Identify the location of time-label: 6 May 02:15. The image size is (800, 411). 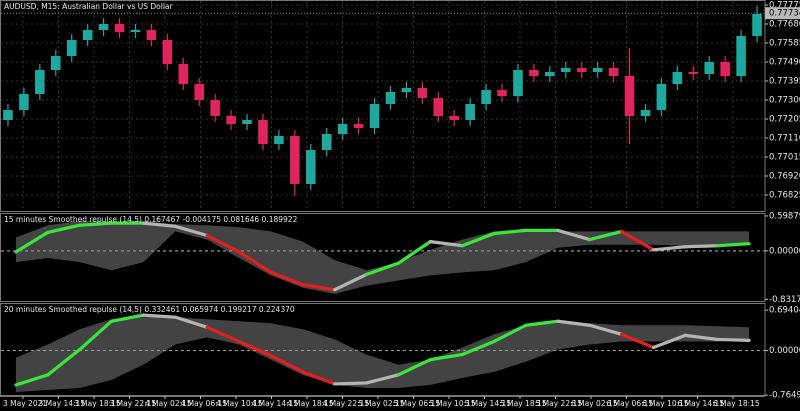
(594, 403).